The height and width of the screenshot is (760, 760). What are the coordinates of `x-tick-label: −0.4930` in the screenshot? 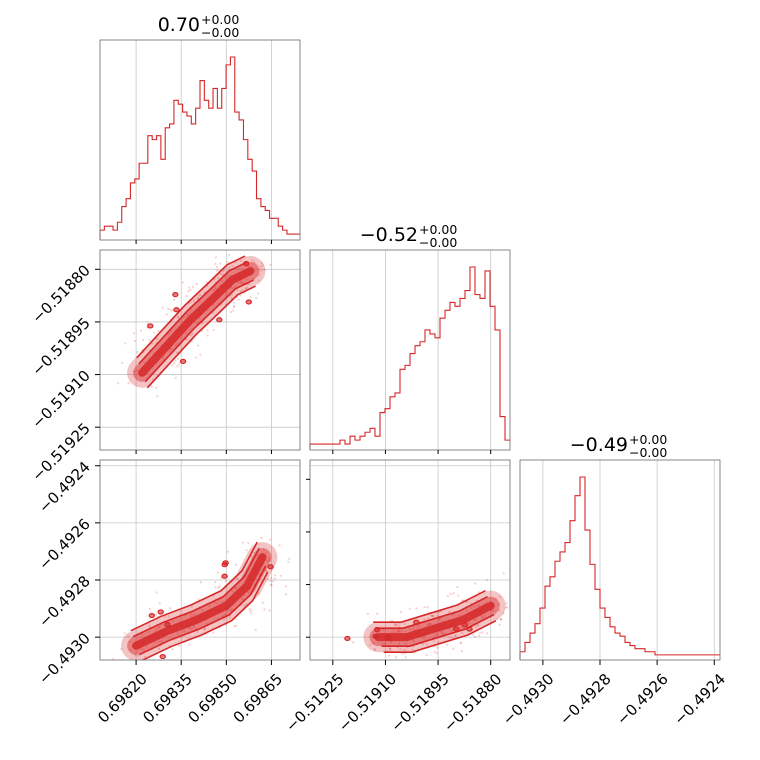 It's located at (528, 699).